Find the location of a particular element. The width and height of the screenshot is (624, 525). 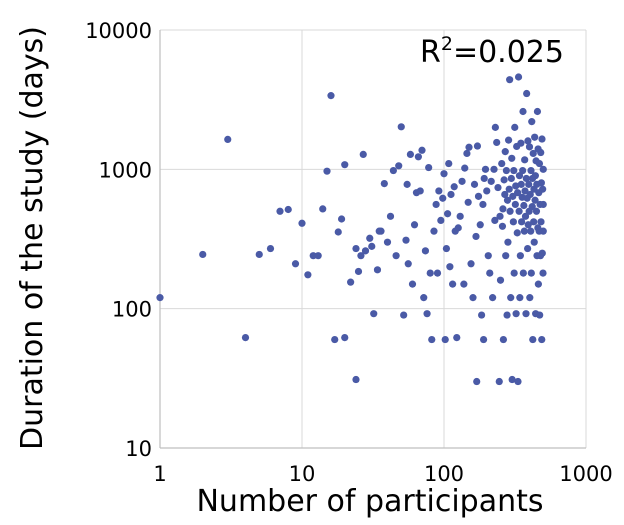

r-squared-base: R is located at coordinates (430, 52).